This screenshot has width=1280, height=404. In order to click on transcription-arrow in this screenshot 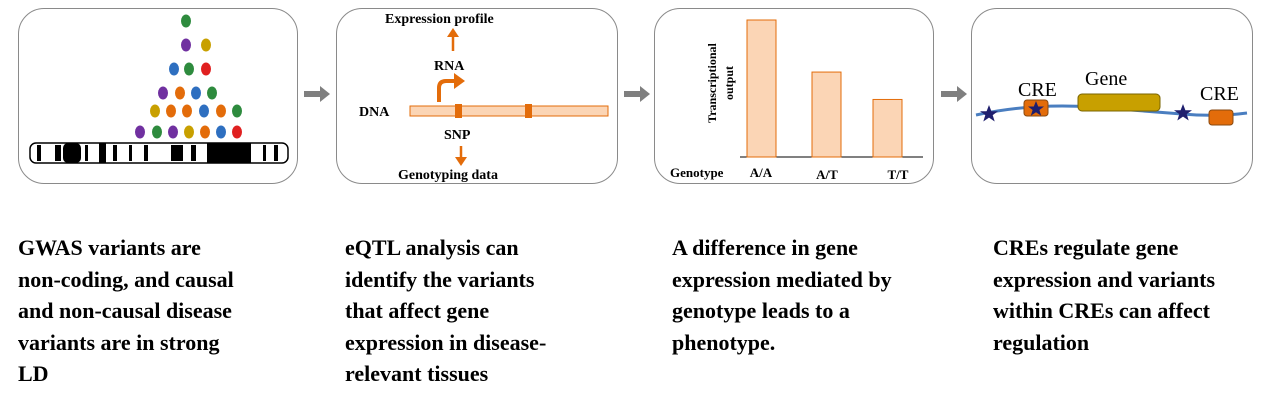, I will do `click(446, 90)`.